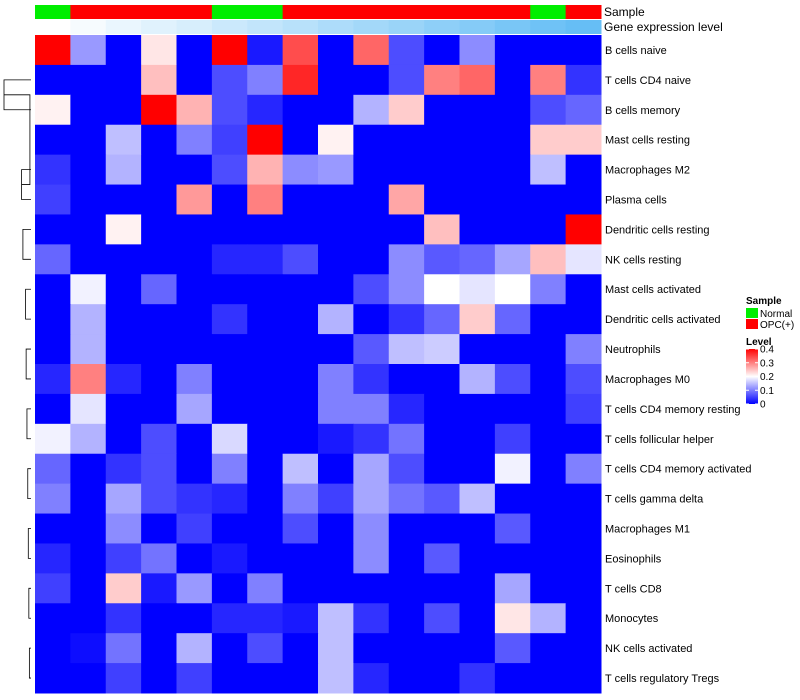 Image resolution: width=800 pixels, height=700 pixels. What do you see at coordinates (759, 342) in the screenshot?
I see `legend-level-title: Level` at bounding box center [759, 342].